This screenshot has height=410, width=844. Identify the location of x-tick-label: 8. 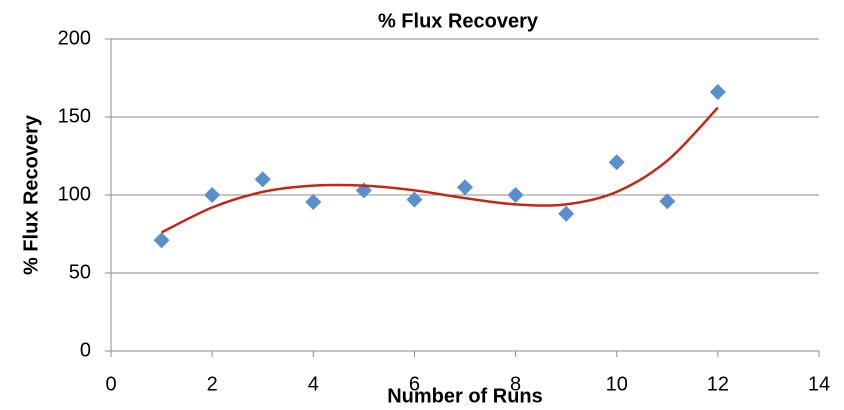
(515, 384).